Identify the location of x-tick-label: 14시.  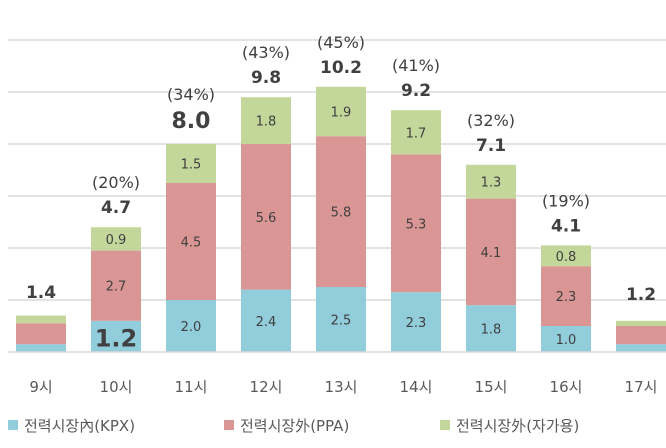
(416, 387).